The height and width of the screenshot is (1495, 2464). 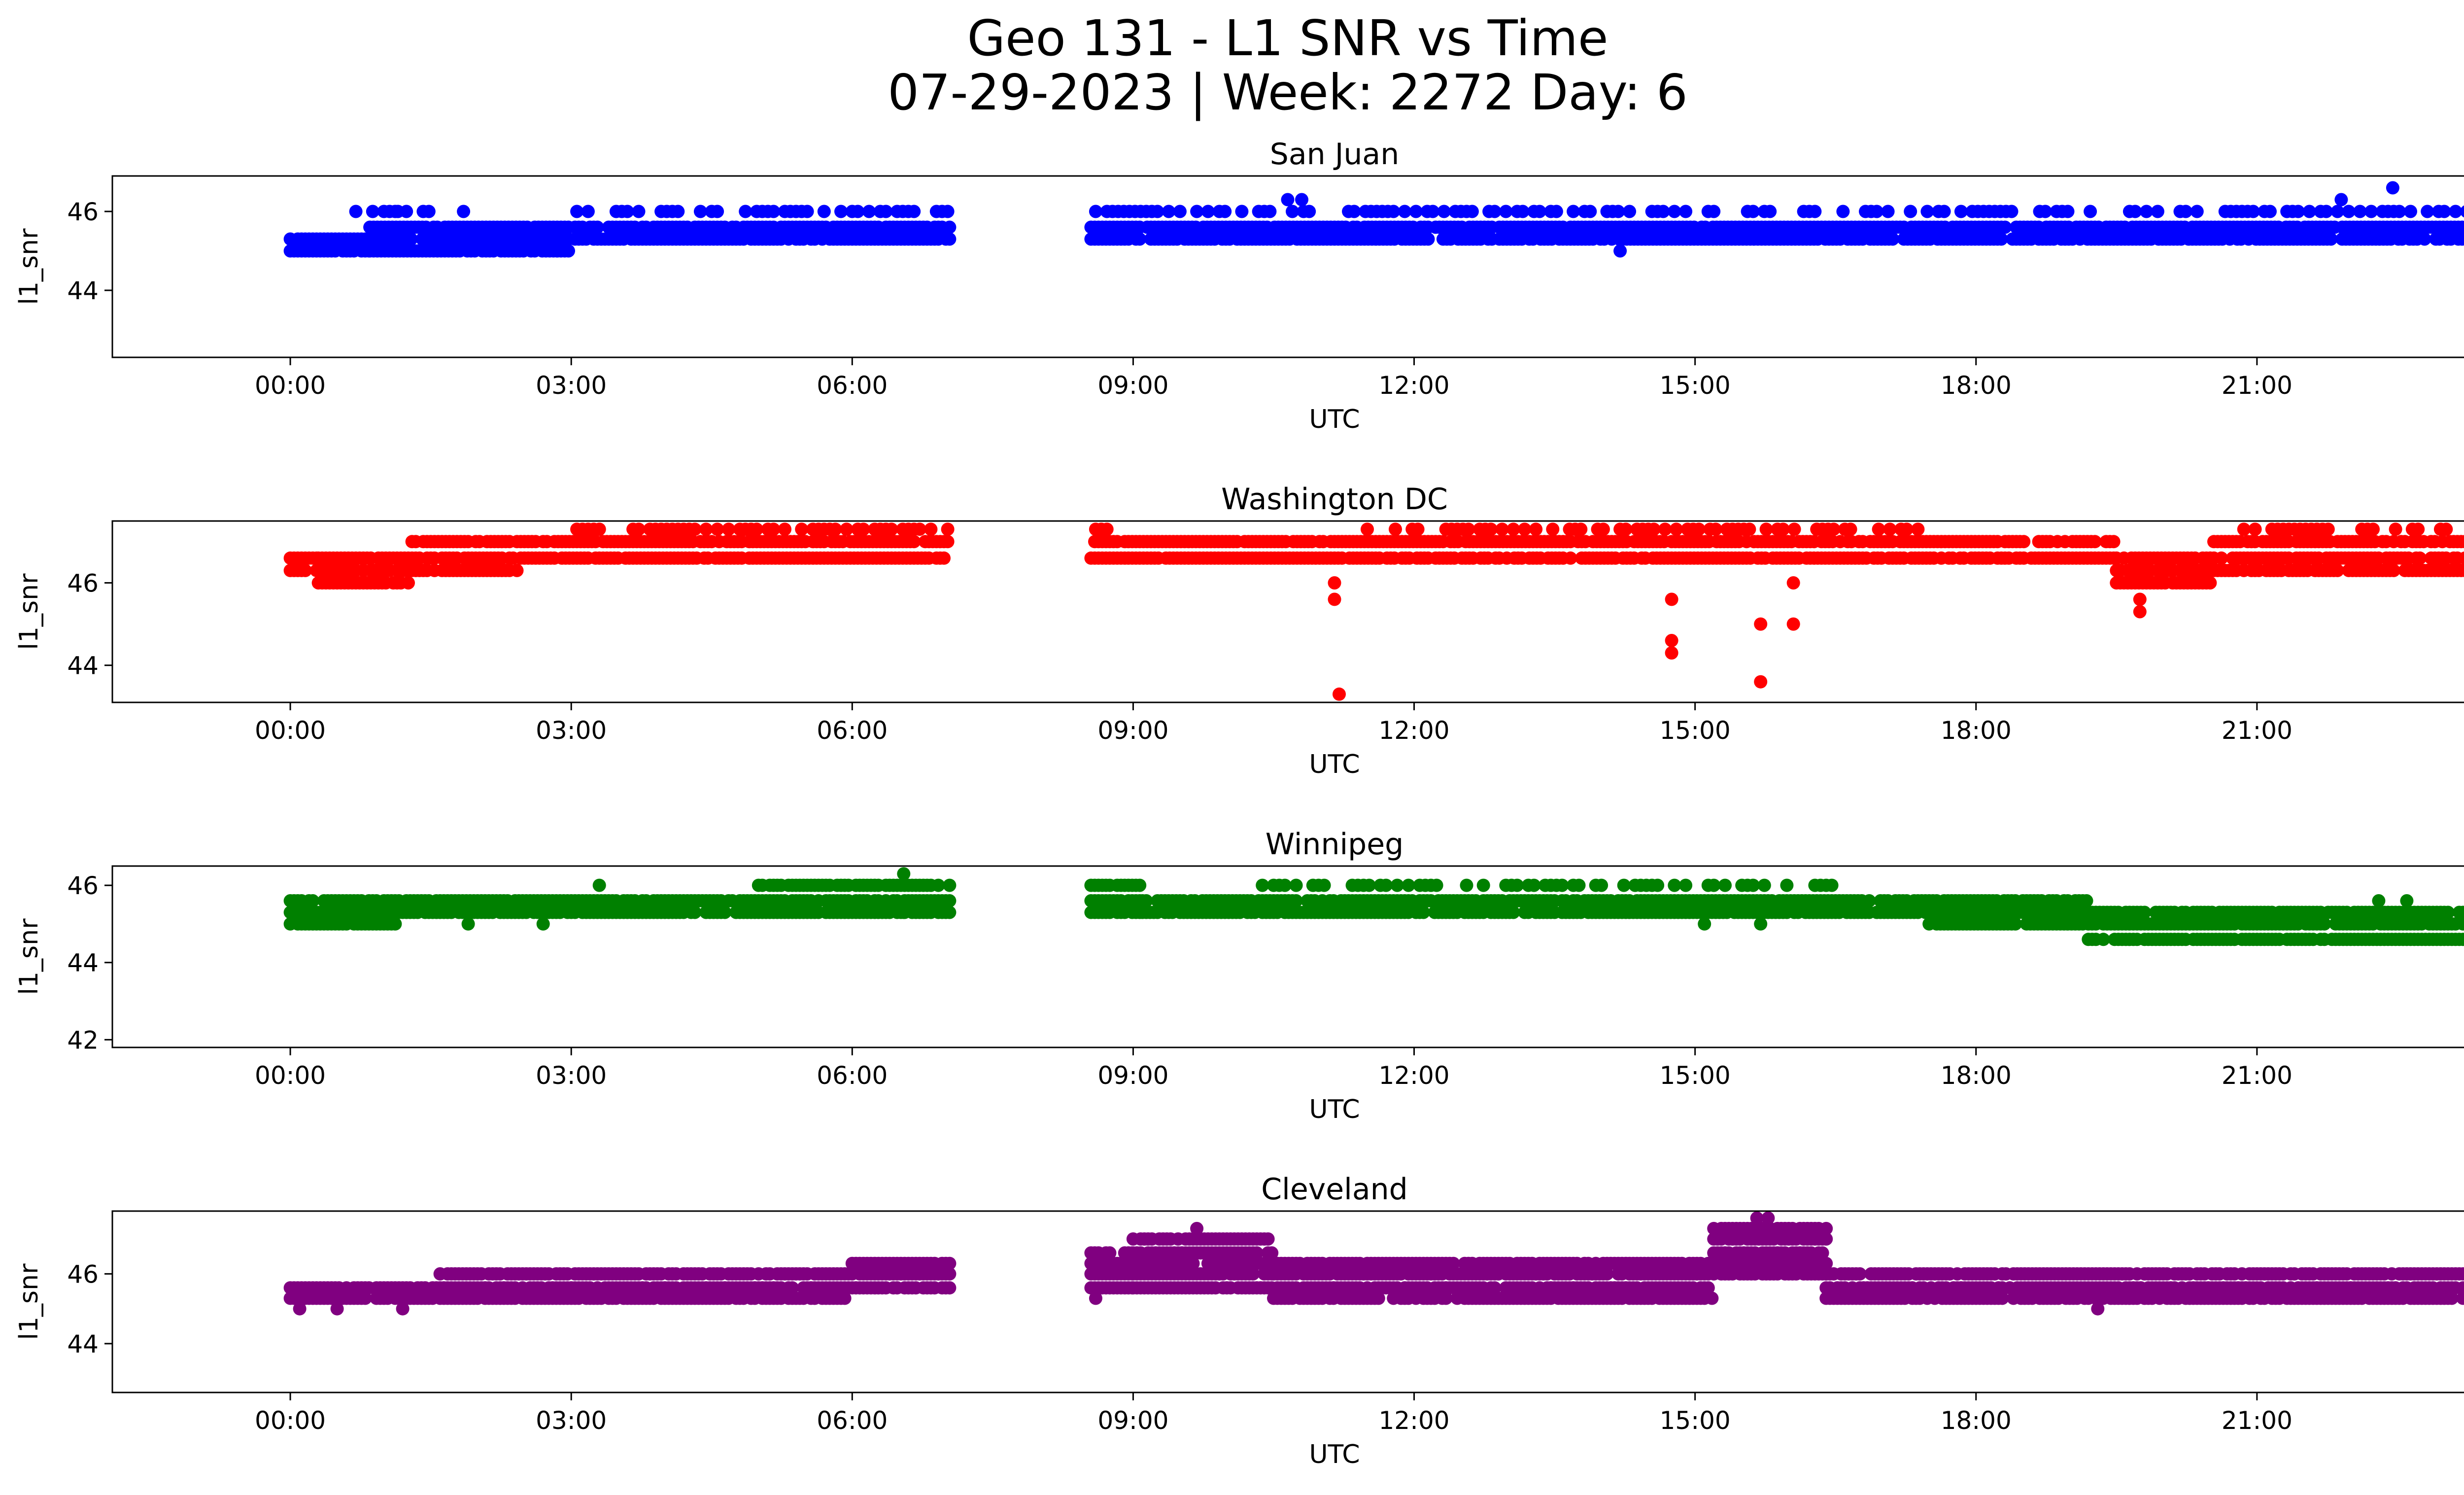 What do you see at coordinates (29, 266) in the screenshot?
I see `y-axis-label: l1_snr` at bounding box center [29, 266].